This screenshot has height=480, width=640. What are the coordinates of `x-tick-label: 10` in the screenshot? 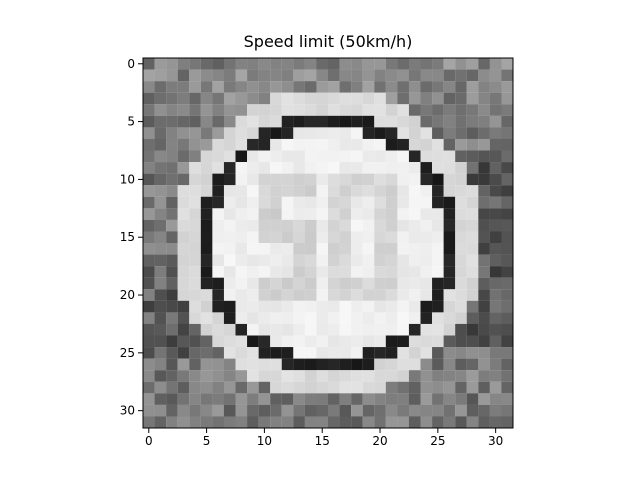 It's located at (264, 441).